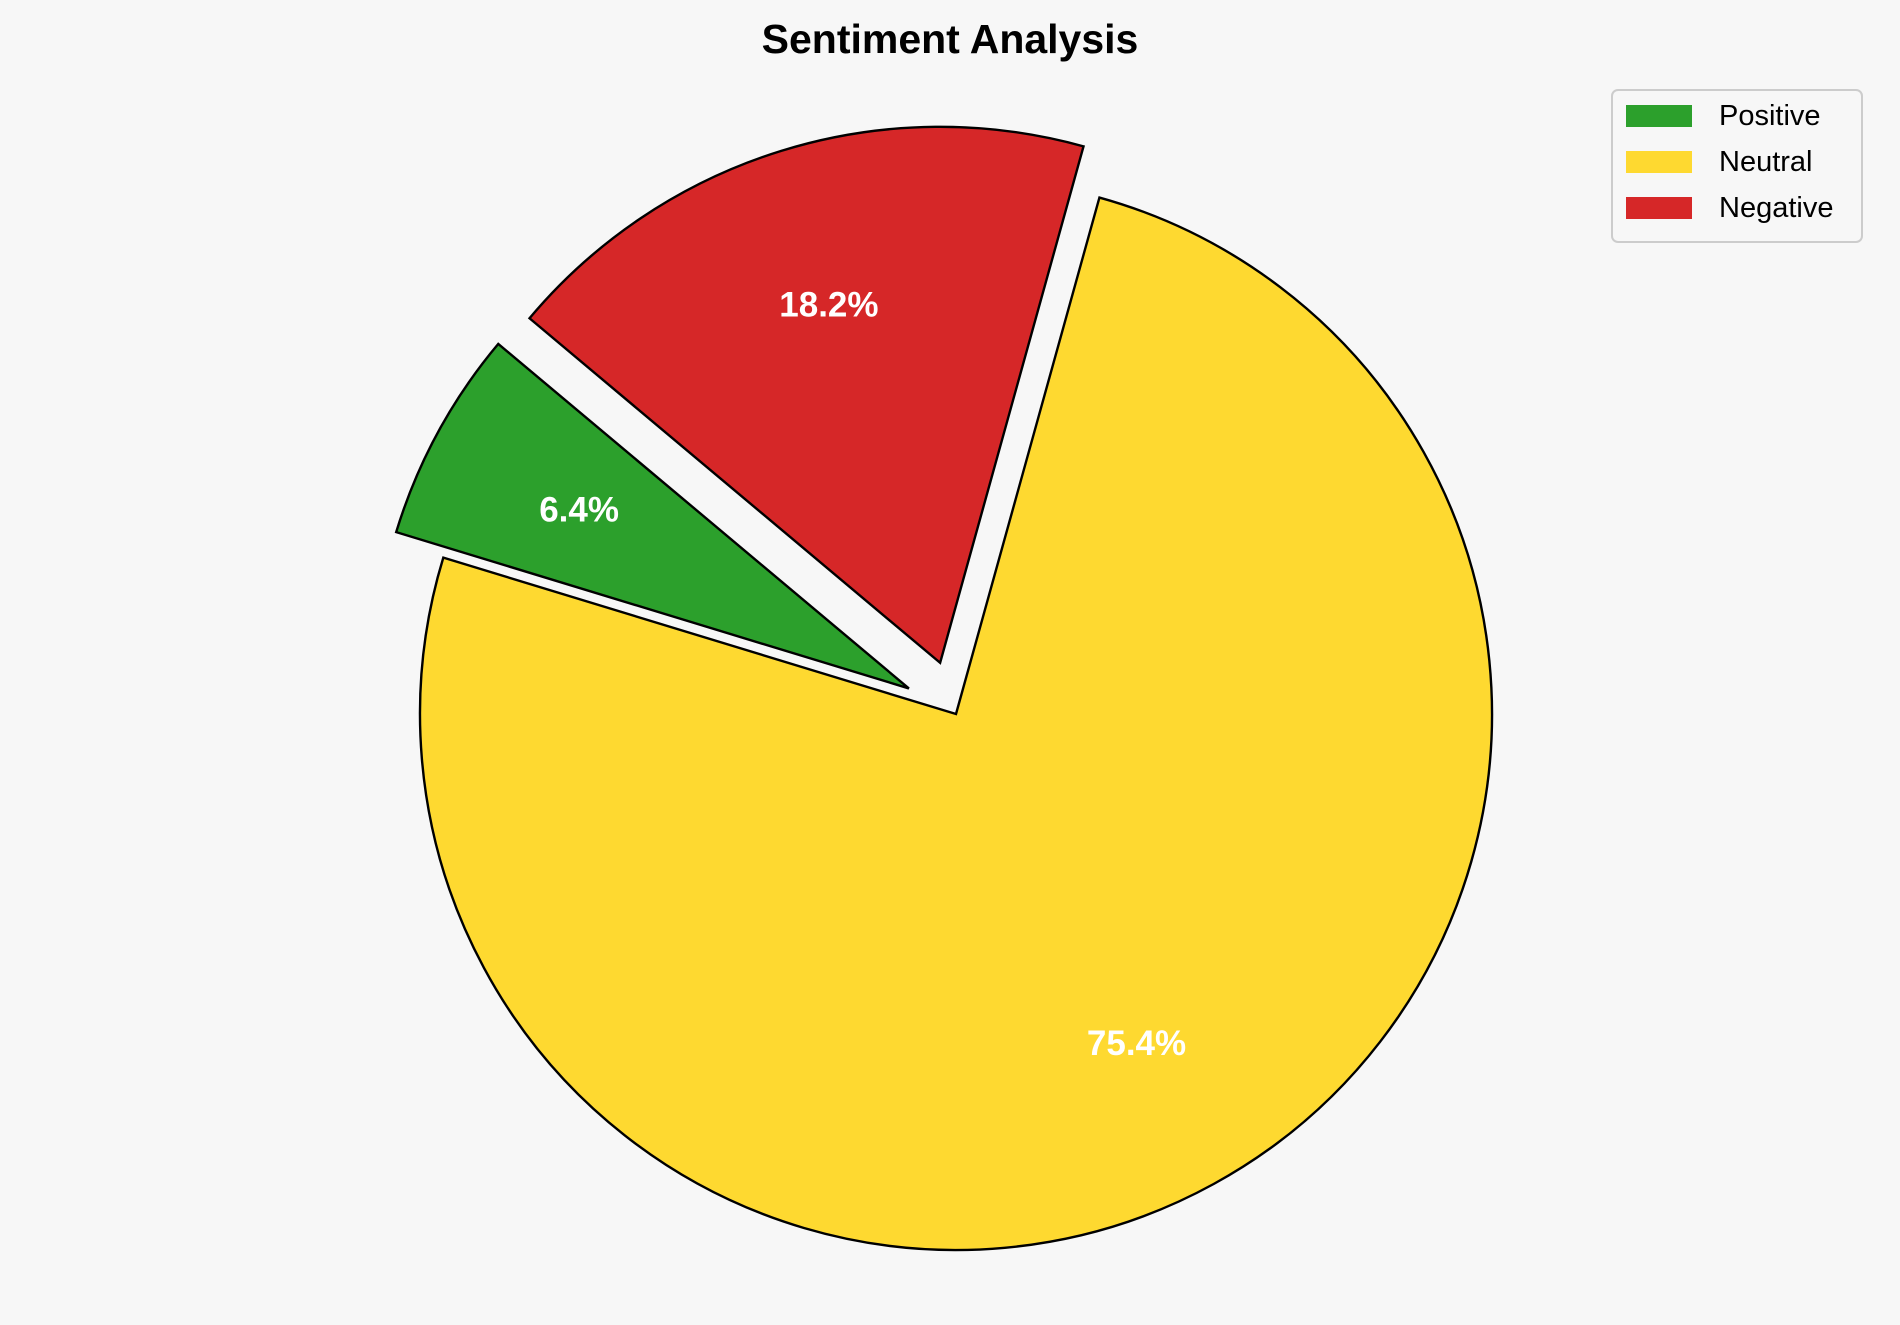  Describe the element at coordinates (1770, 116) in the screenshot. I see `legend-label-positive: Positive` at that location.